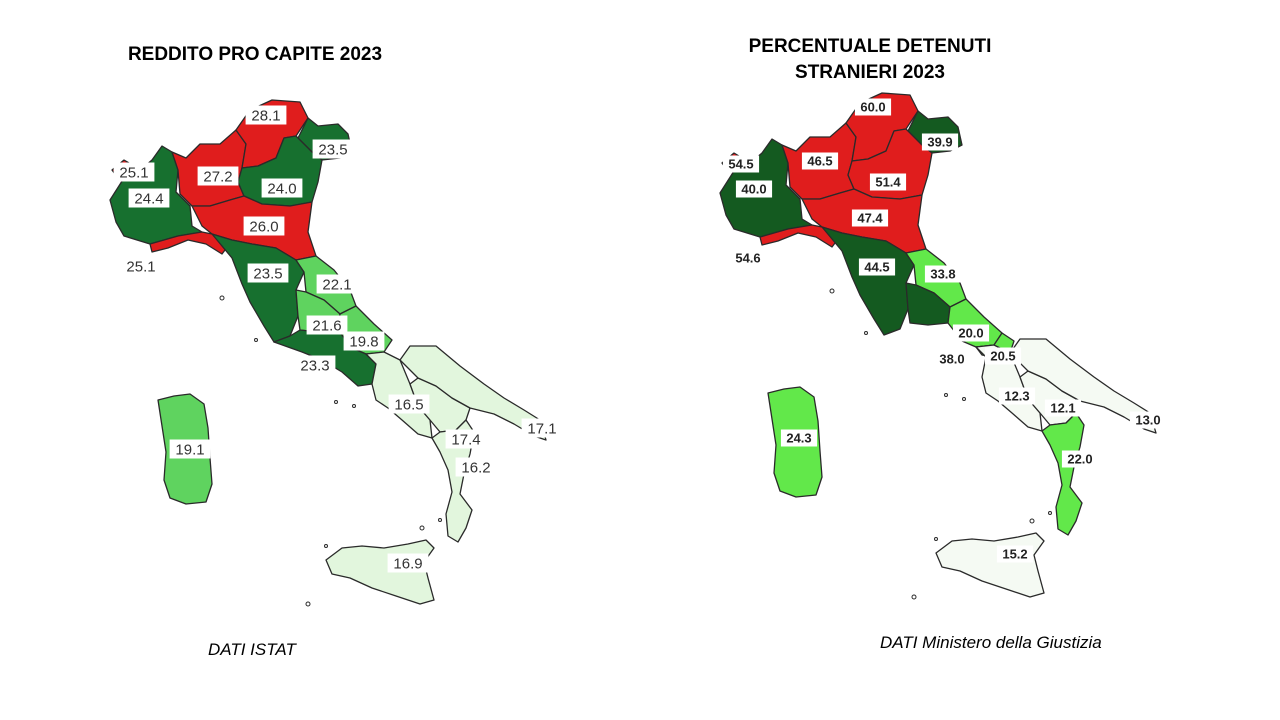  I want to click on region-value: 12.3, so click(1016, 396).